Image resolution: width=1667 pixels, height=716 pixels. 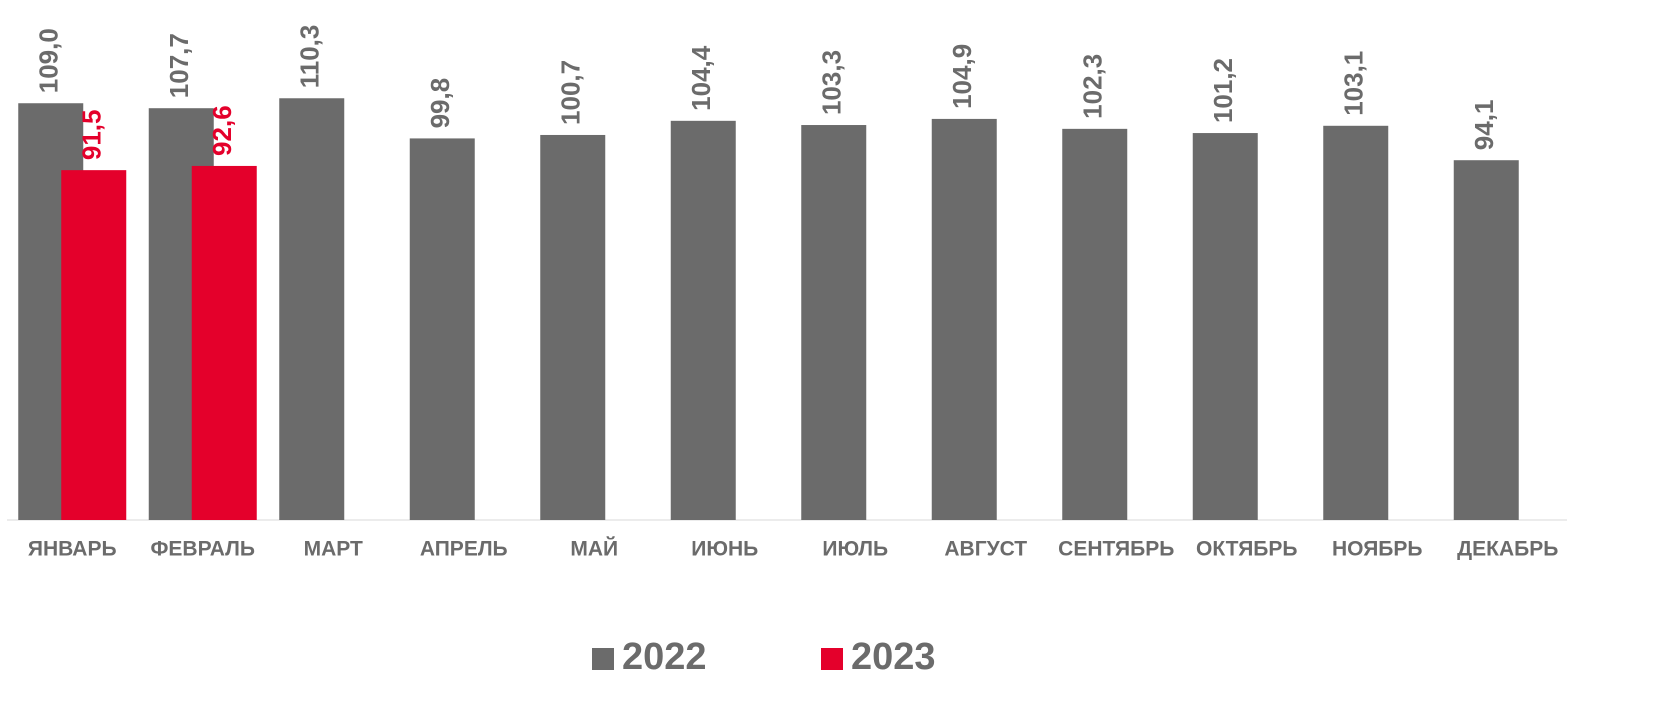 What do you see at coordinates (1223, 90) in the screenshot?
I see `value-label: 101,2` at bounding box center [1223, 90].